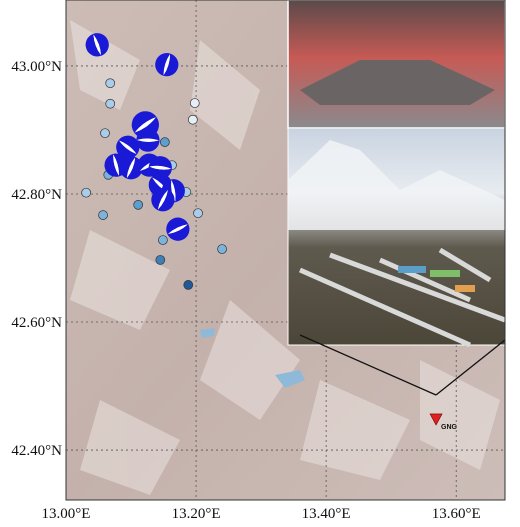 This screenshot has height=527, width=520. What do you see at coordinates (449, 427) in the screenshot?
I see `station-label: GNG` at bounding box center [449, 427].